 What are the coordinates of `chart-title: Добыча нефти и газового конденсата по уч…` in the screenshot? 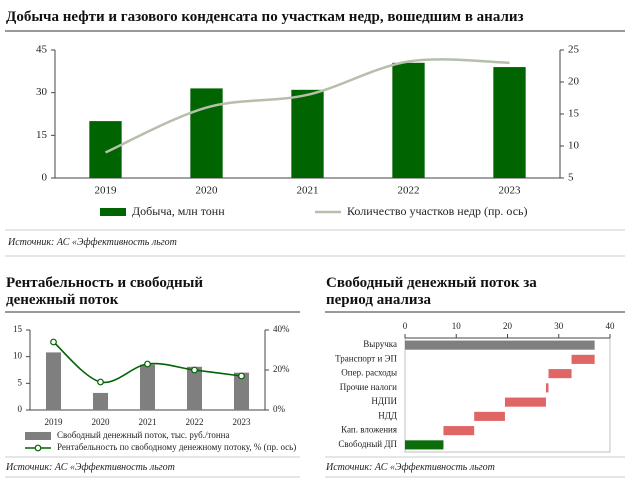 It's located at (265, 17).